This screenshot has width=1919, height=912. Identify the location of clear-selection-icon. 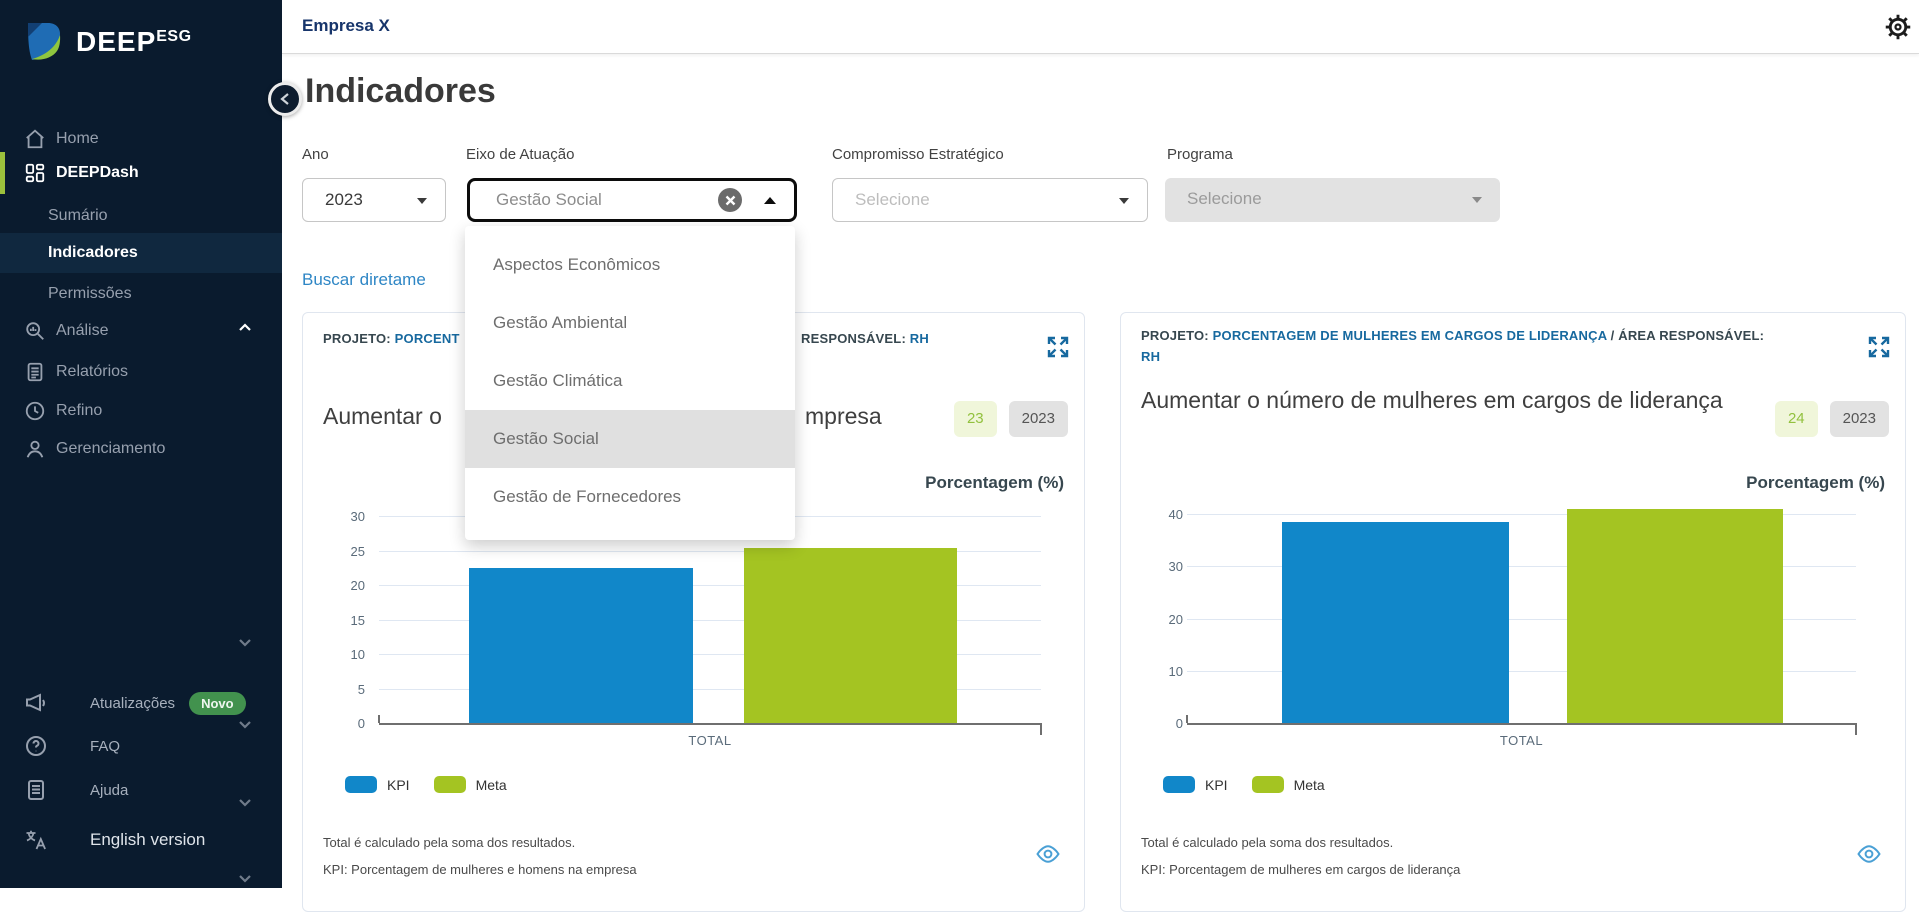
(730, 200).